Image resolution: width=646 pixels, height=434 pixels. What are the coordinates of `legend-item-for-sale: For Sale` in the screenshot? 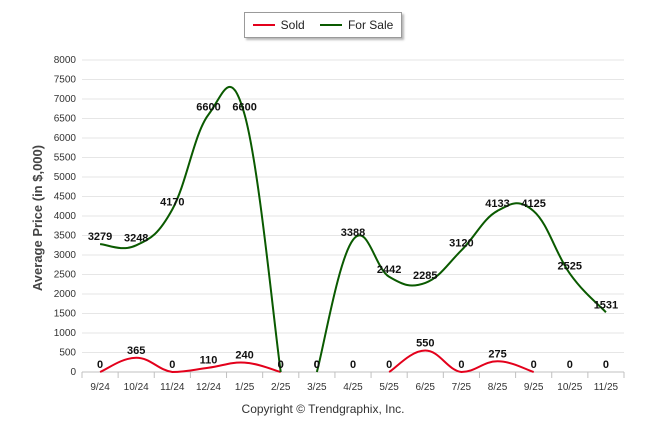 It's located at (356, 25).